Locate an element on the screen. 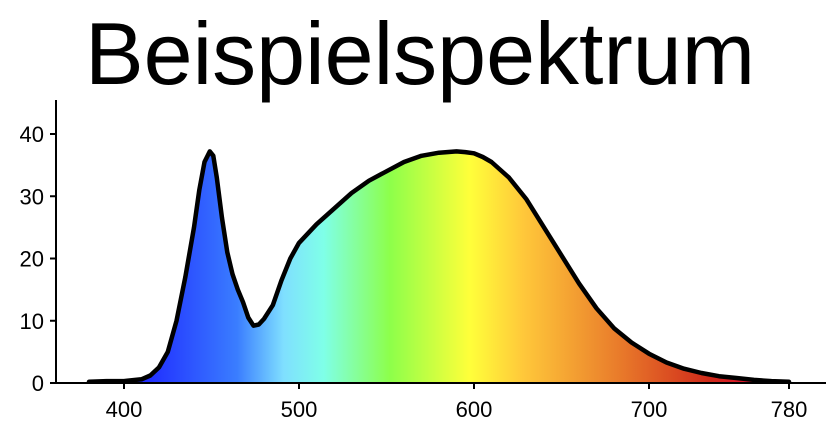 The height and width of the screenshot is (430, 840). y-tick-label: 40 is located at coordinates (32, 134).